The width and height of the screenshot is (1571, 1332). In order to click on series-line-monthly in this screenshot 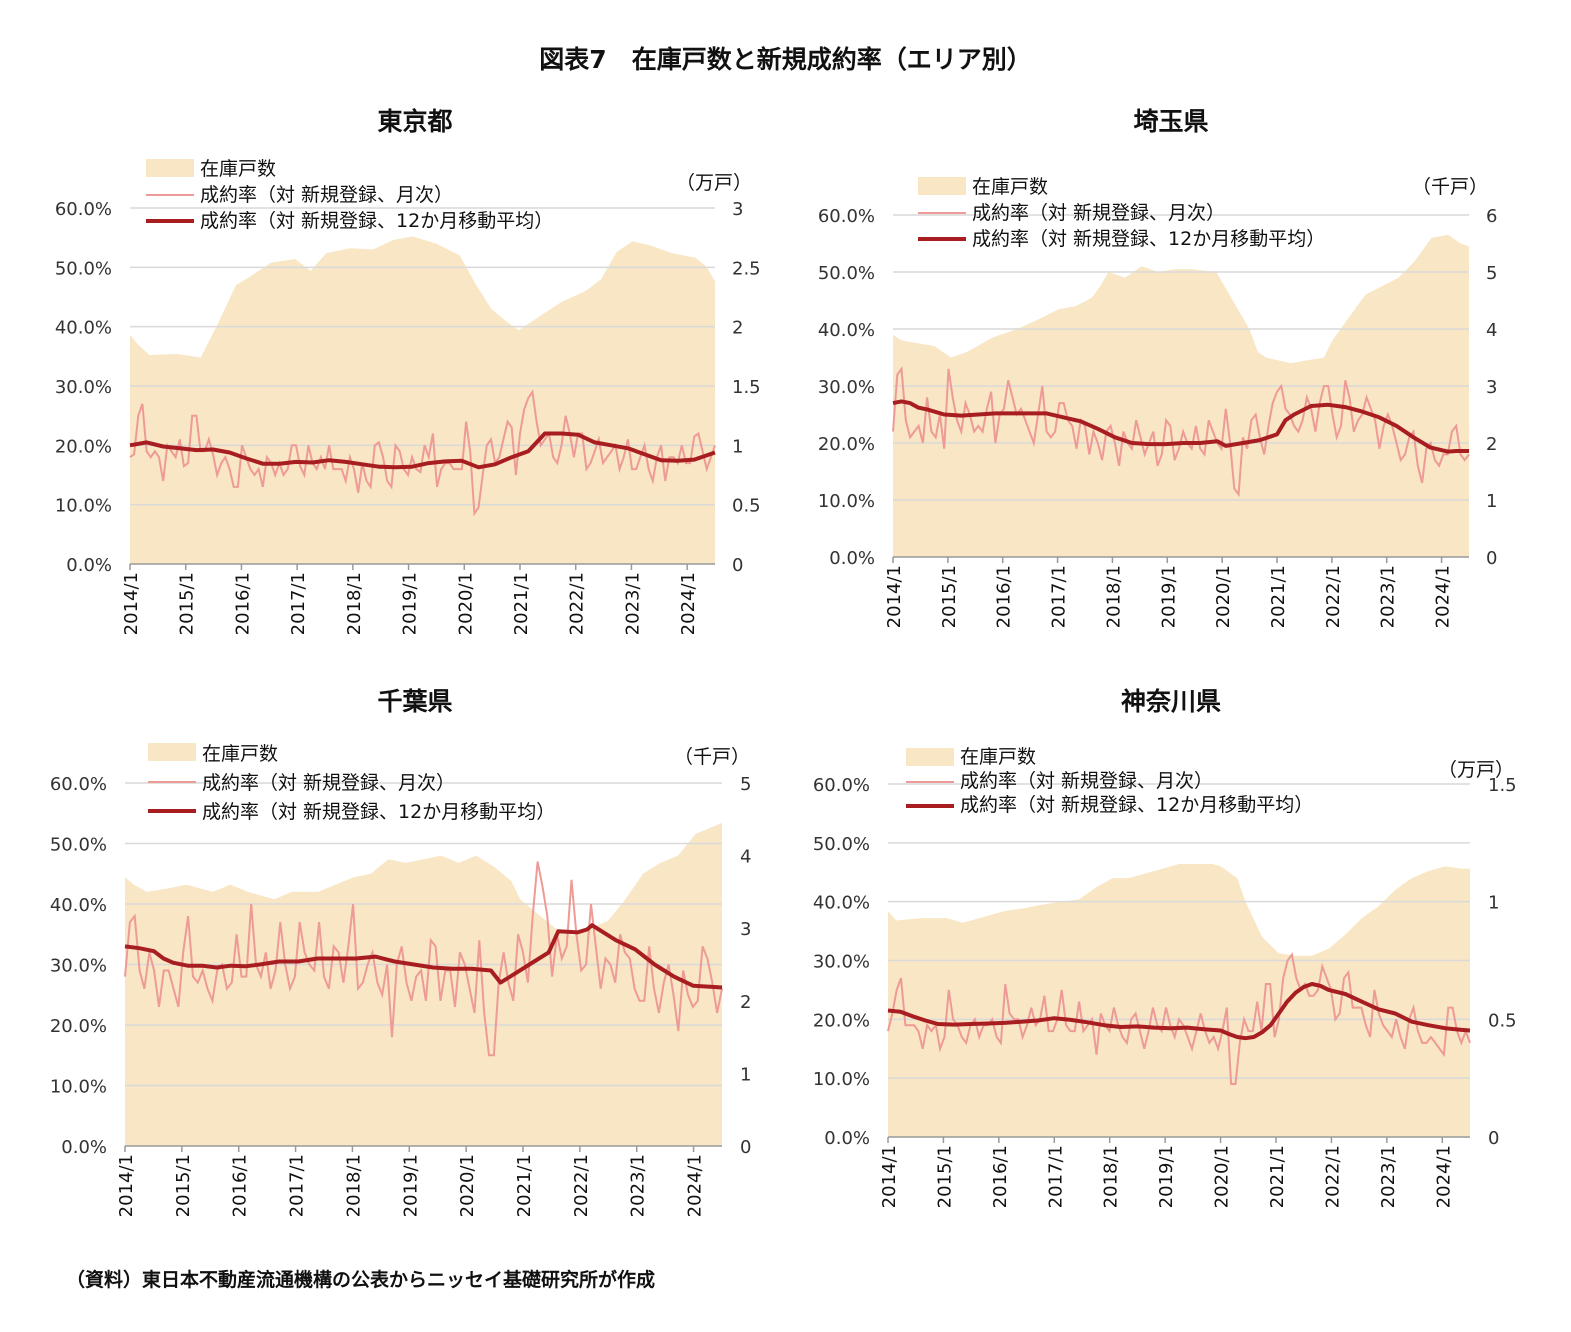, I will do `click(422, 453)`.